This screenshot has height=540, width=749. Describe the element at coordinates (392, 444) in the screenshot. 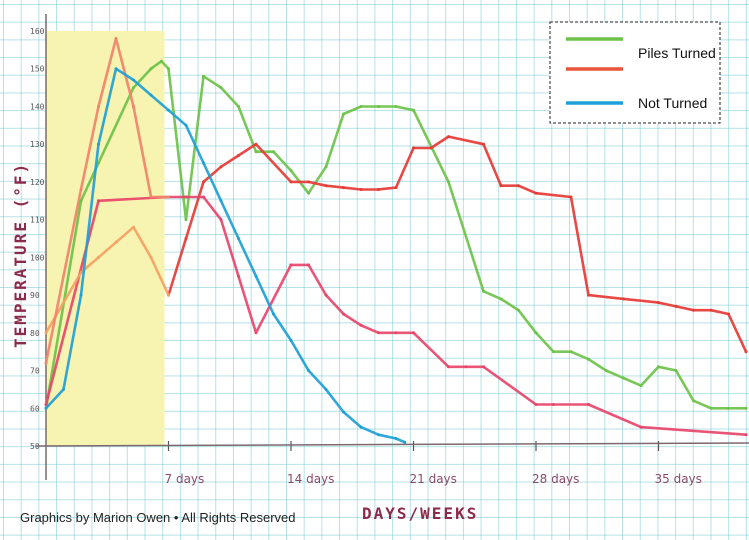

I see `x-axis-line` at that location.